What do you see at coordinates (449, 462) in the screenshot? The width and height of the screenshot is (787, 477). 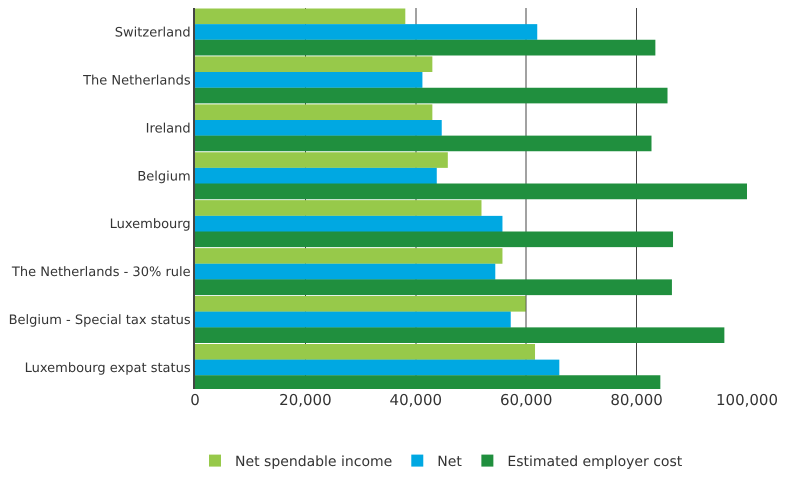 I see `legend-label: Net` at bounding box center [449, 462].